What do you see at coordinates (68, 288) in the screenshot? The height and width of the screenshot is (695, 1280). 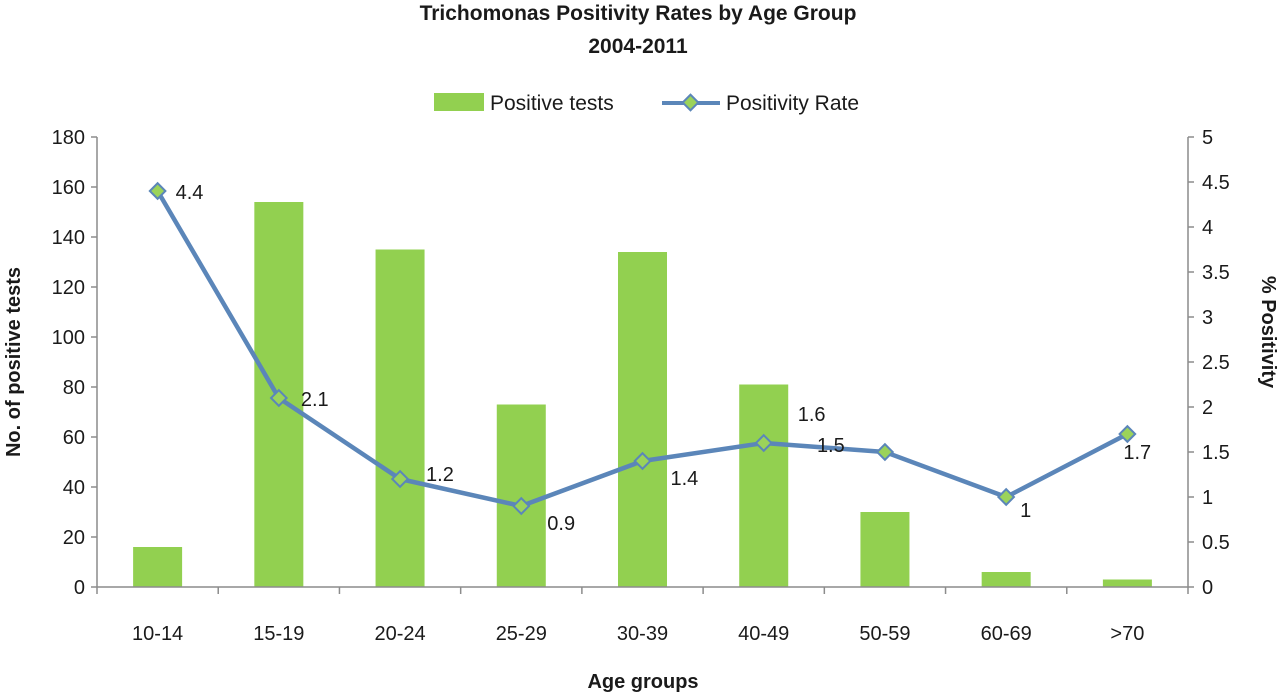 I see `y-tick-label: 120` at bounding box center [68, 288].